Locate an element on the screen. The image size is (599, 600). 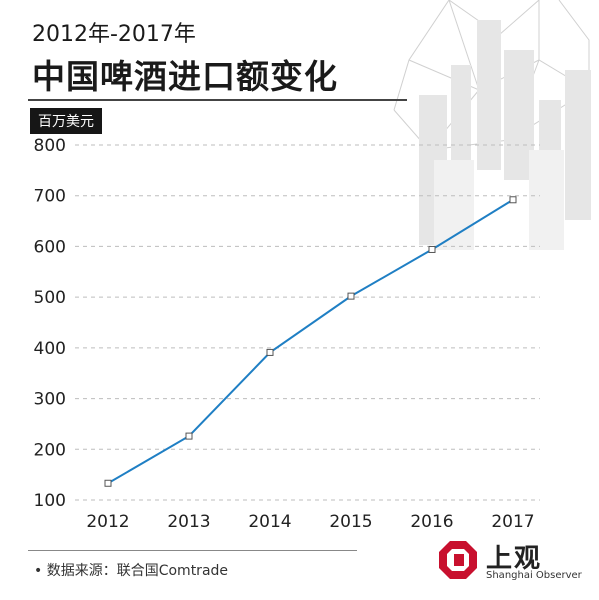
source-text: 数据来源：联合国Comtrade is located at coordinates (137, 571).